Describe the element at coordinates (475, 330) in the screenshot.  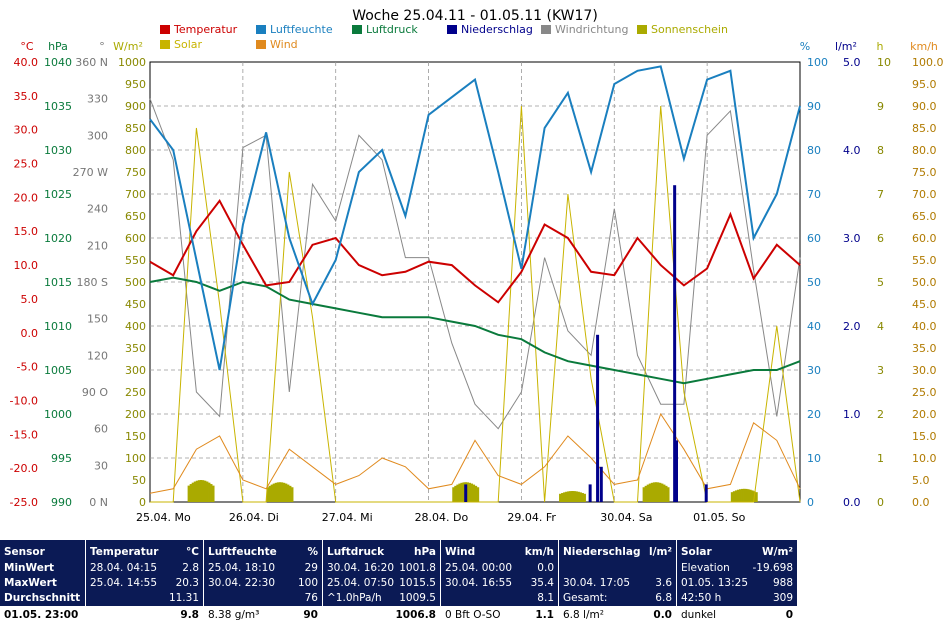
I see `series-line-luftdruck` at that location.